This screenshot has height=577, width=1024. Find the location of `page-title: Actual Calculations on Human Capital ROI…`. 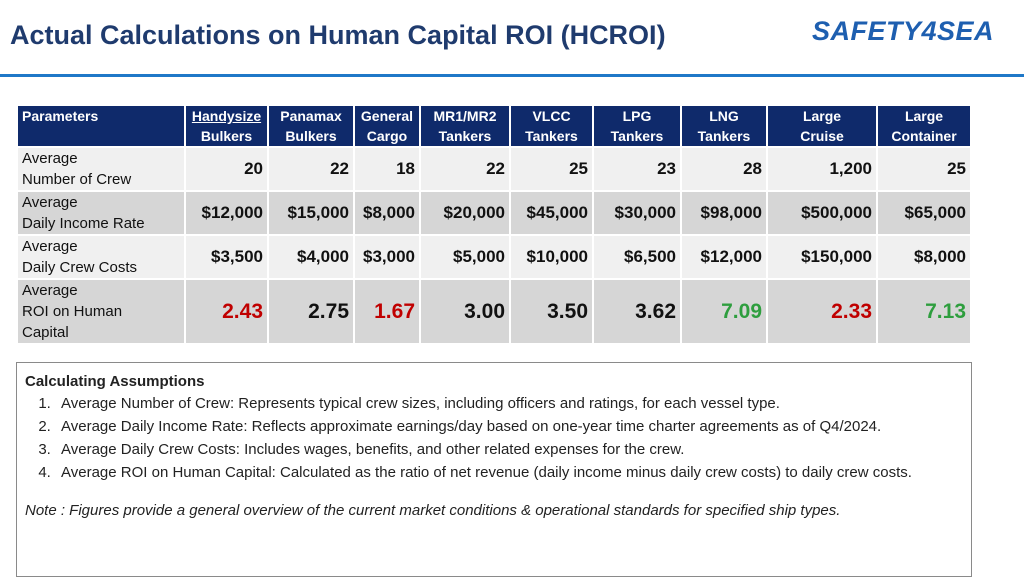

page-title: Actual Calculations on Human Capital ROI… is located at coordinates (338, 35).